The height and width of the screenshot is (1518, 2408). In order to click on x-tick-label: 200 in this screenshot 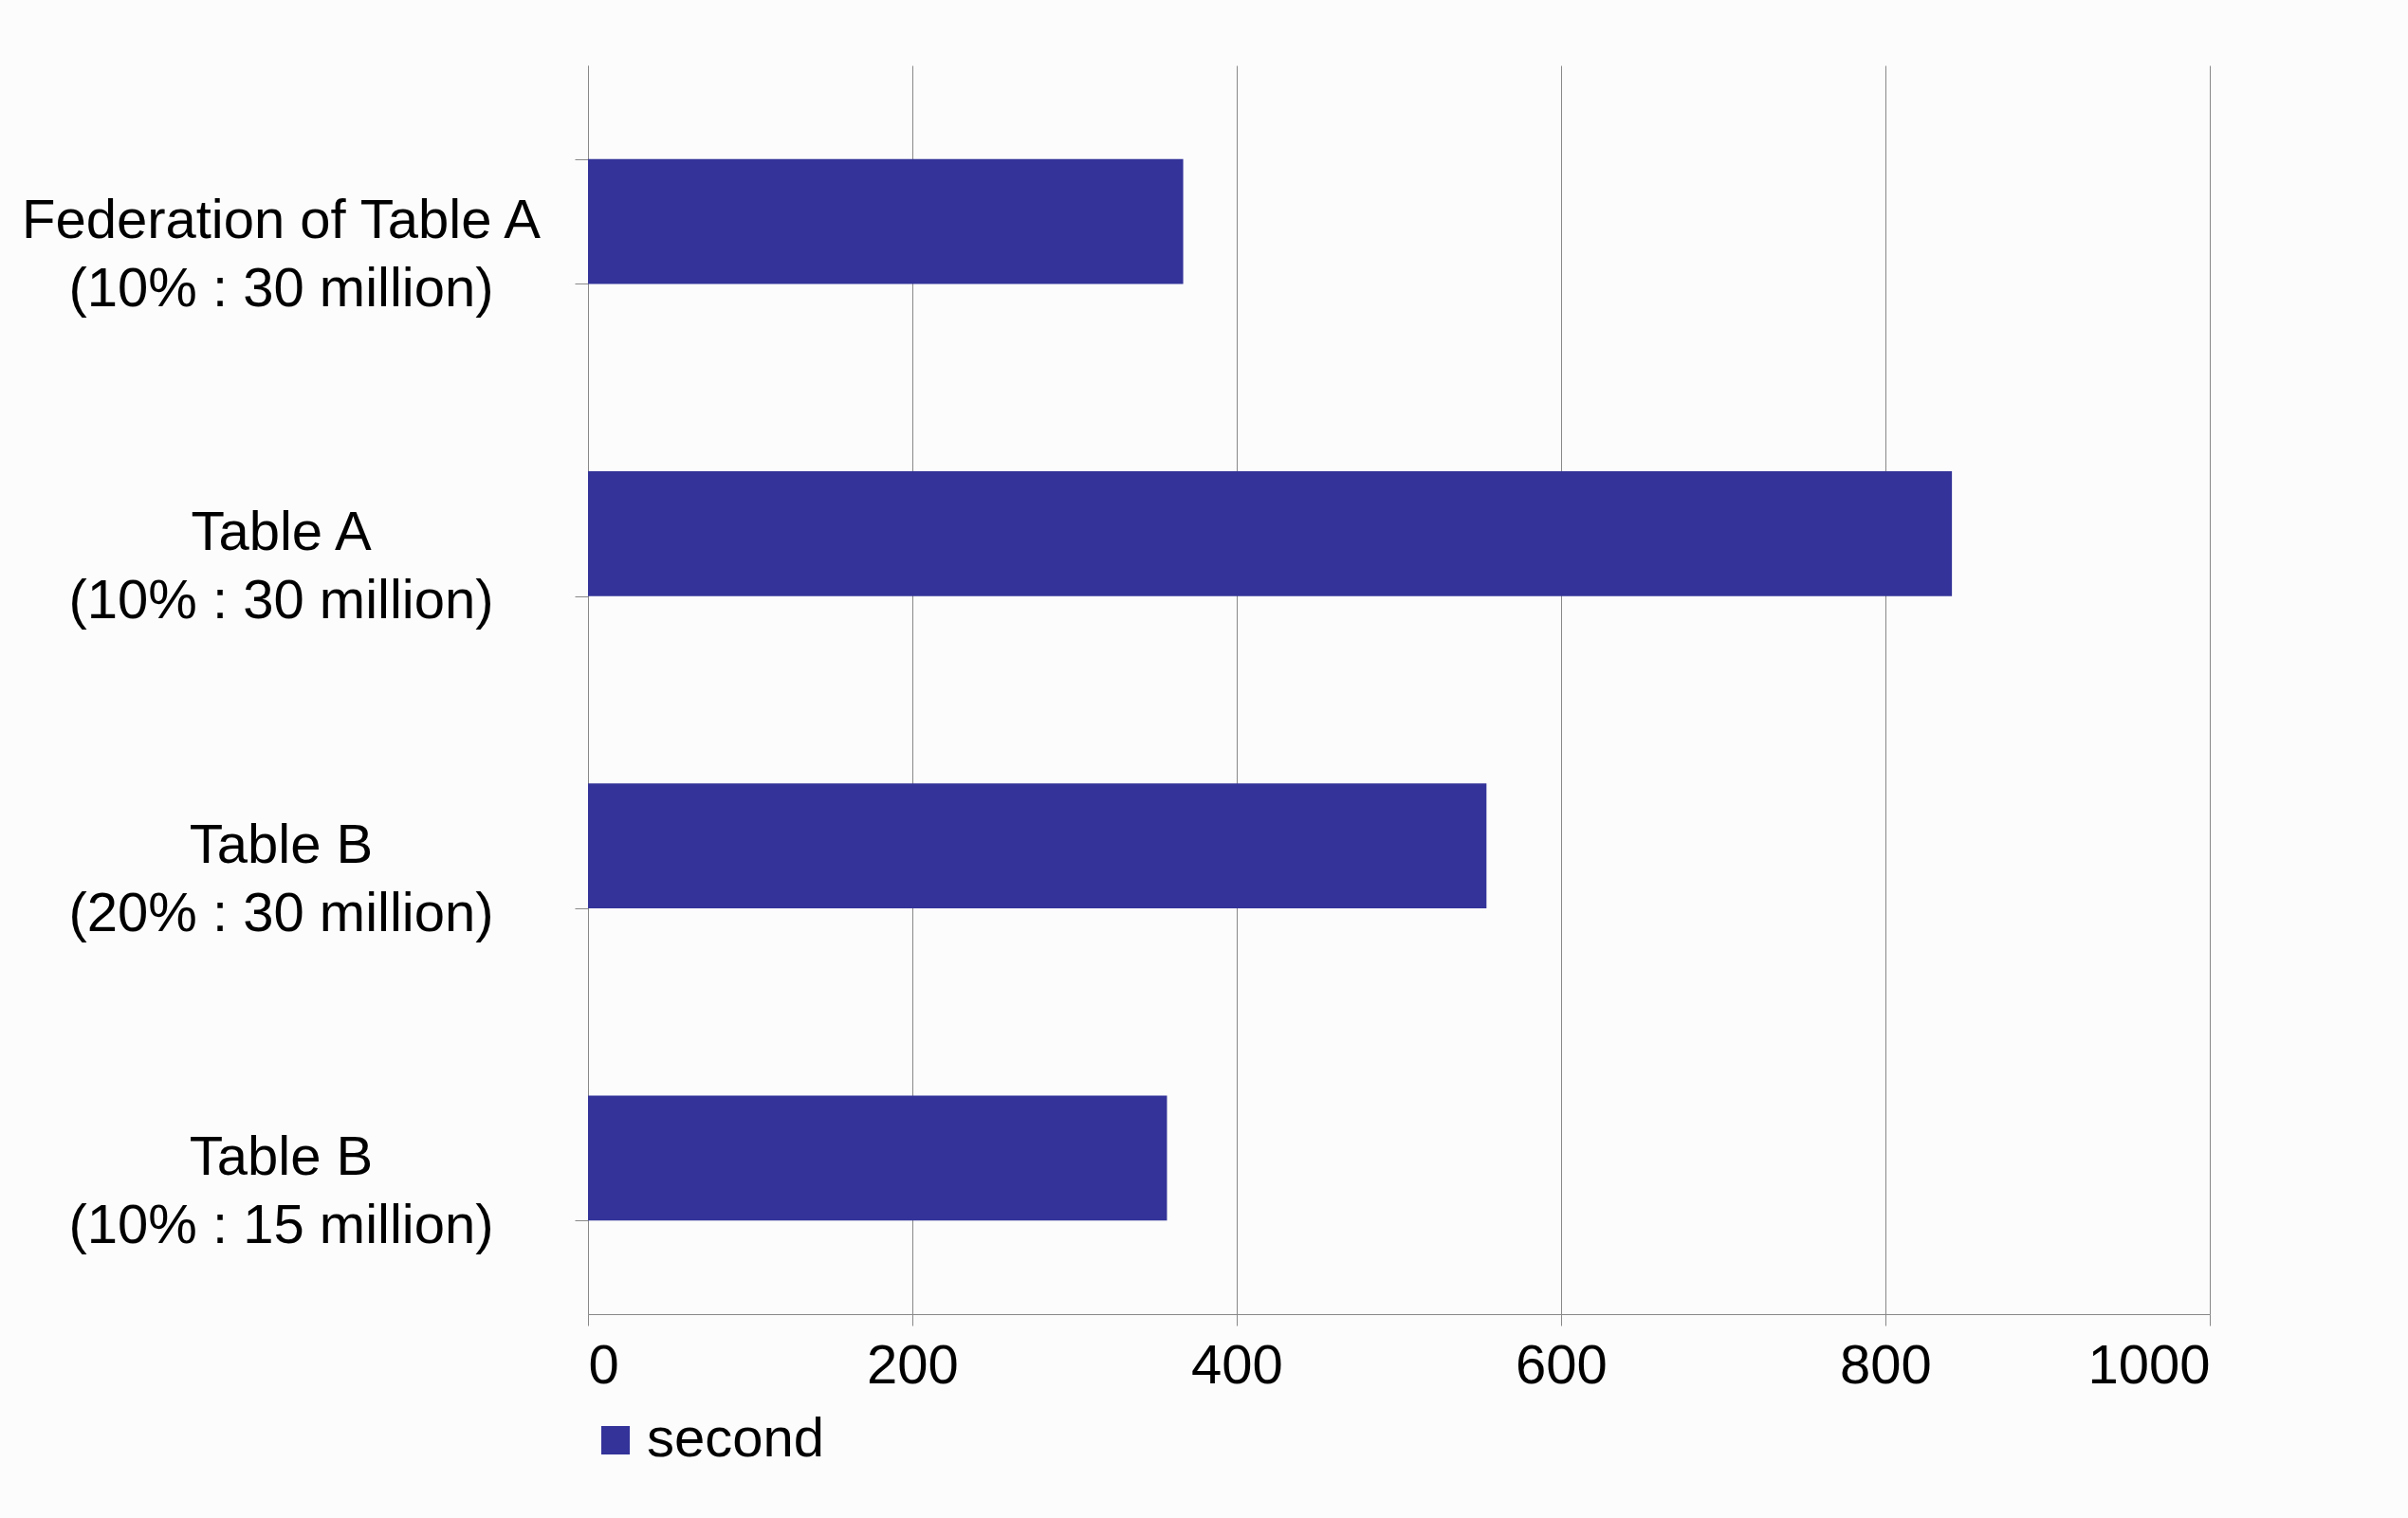, I will do `click(913, 1363)`.